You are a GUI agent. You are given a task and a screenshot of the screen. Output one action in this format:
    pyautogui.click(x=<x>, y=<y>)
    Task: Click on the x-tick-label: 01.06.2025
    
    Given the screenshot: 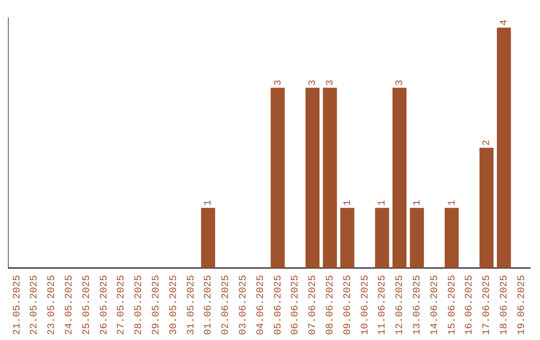 What is the action you would take?
    pyautogui.click(x=209, y=305)
    